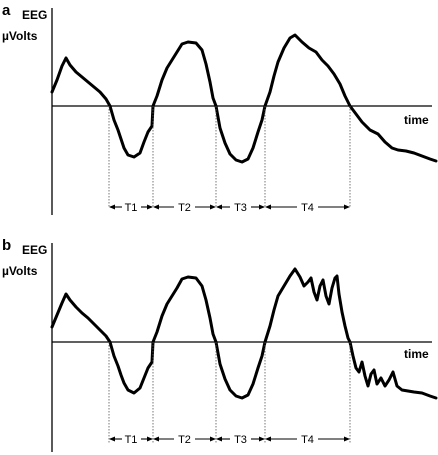 The width and height of the screenshot is (438, 455). What do you see at coordinates (6, 245) in the screenshot?
I see `panel-b-letter: b` at bounding box center [6, 245].